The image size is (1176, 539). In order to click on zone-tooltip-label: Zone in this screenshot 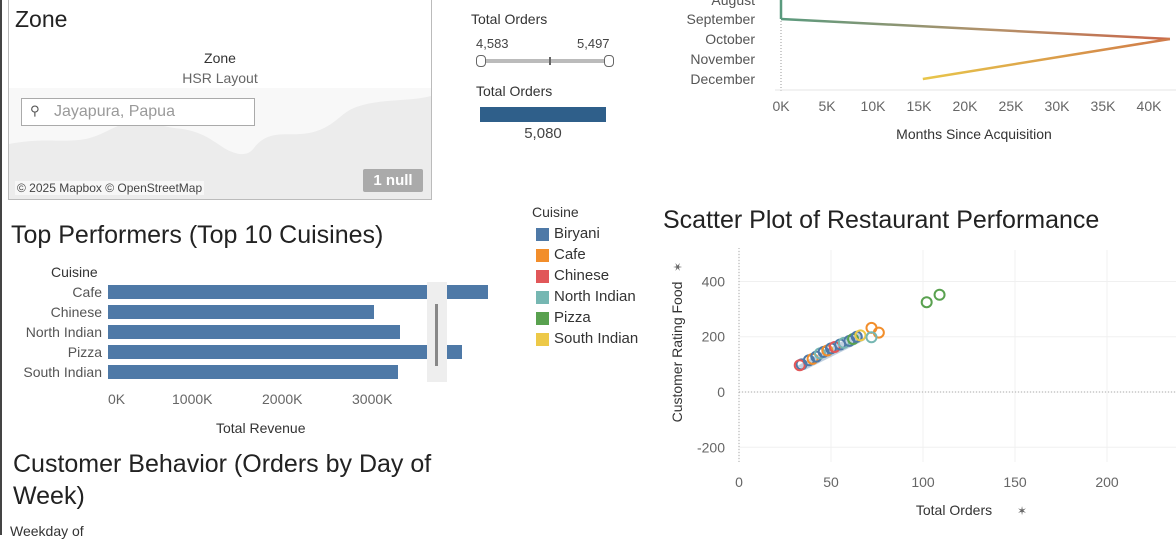, I will do `click(220, 58)`.